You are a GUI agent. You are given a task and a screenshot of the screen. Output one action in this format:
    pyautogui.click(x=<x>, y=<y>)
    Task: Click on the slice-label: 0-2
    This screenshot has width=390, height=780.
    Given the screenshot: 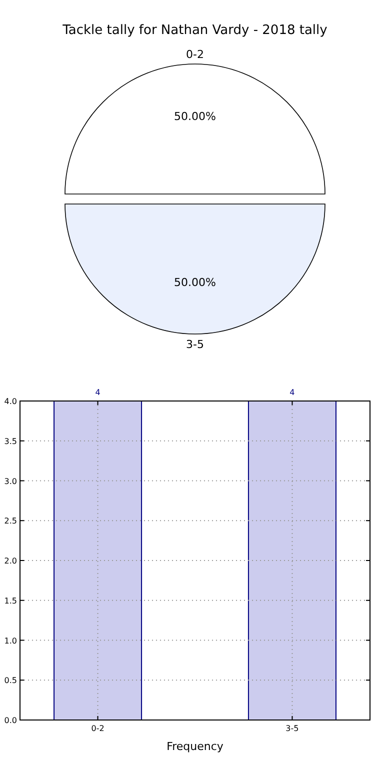 What is the action you would take?
    pyautogui.click(x=195, y=54)
    